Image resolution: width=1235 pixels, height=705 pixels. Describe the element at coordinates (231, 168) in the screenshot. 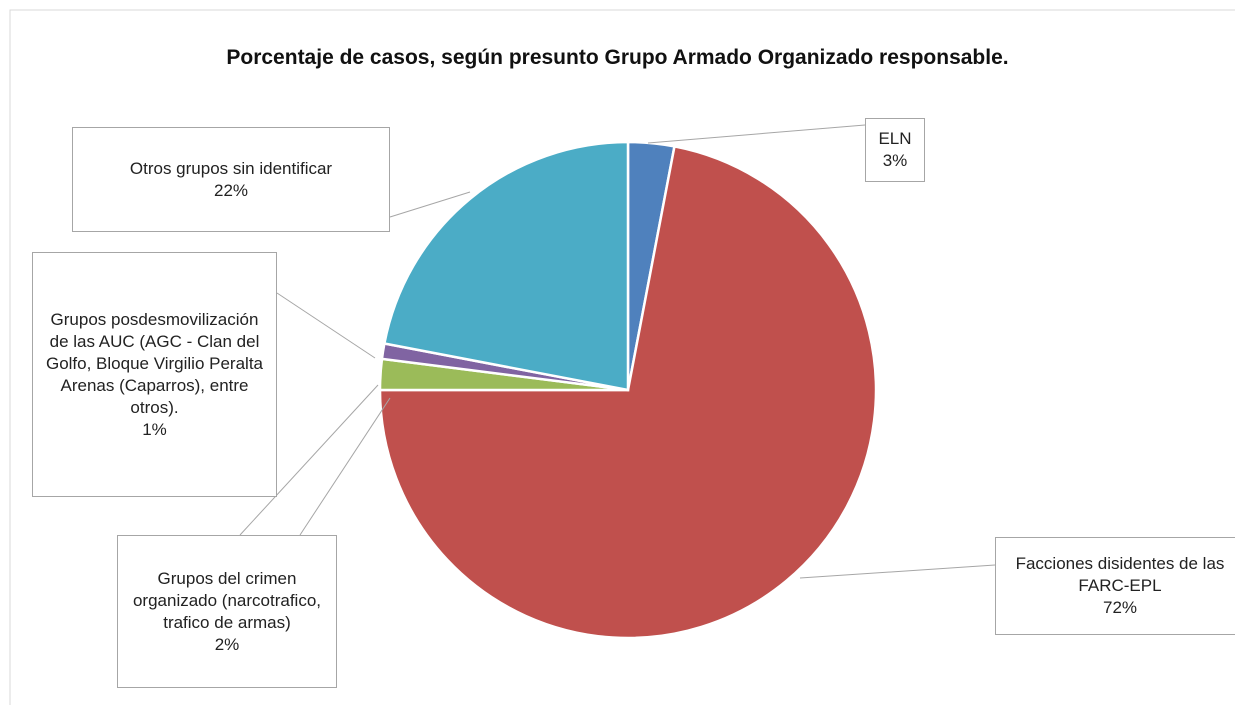

I see `category-label: Otros grupos sin identificar` at that location.